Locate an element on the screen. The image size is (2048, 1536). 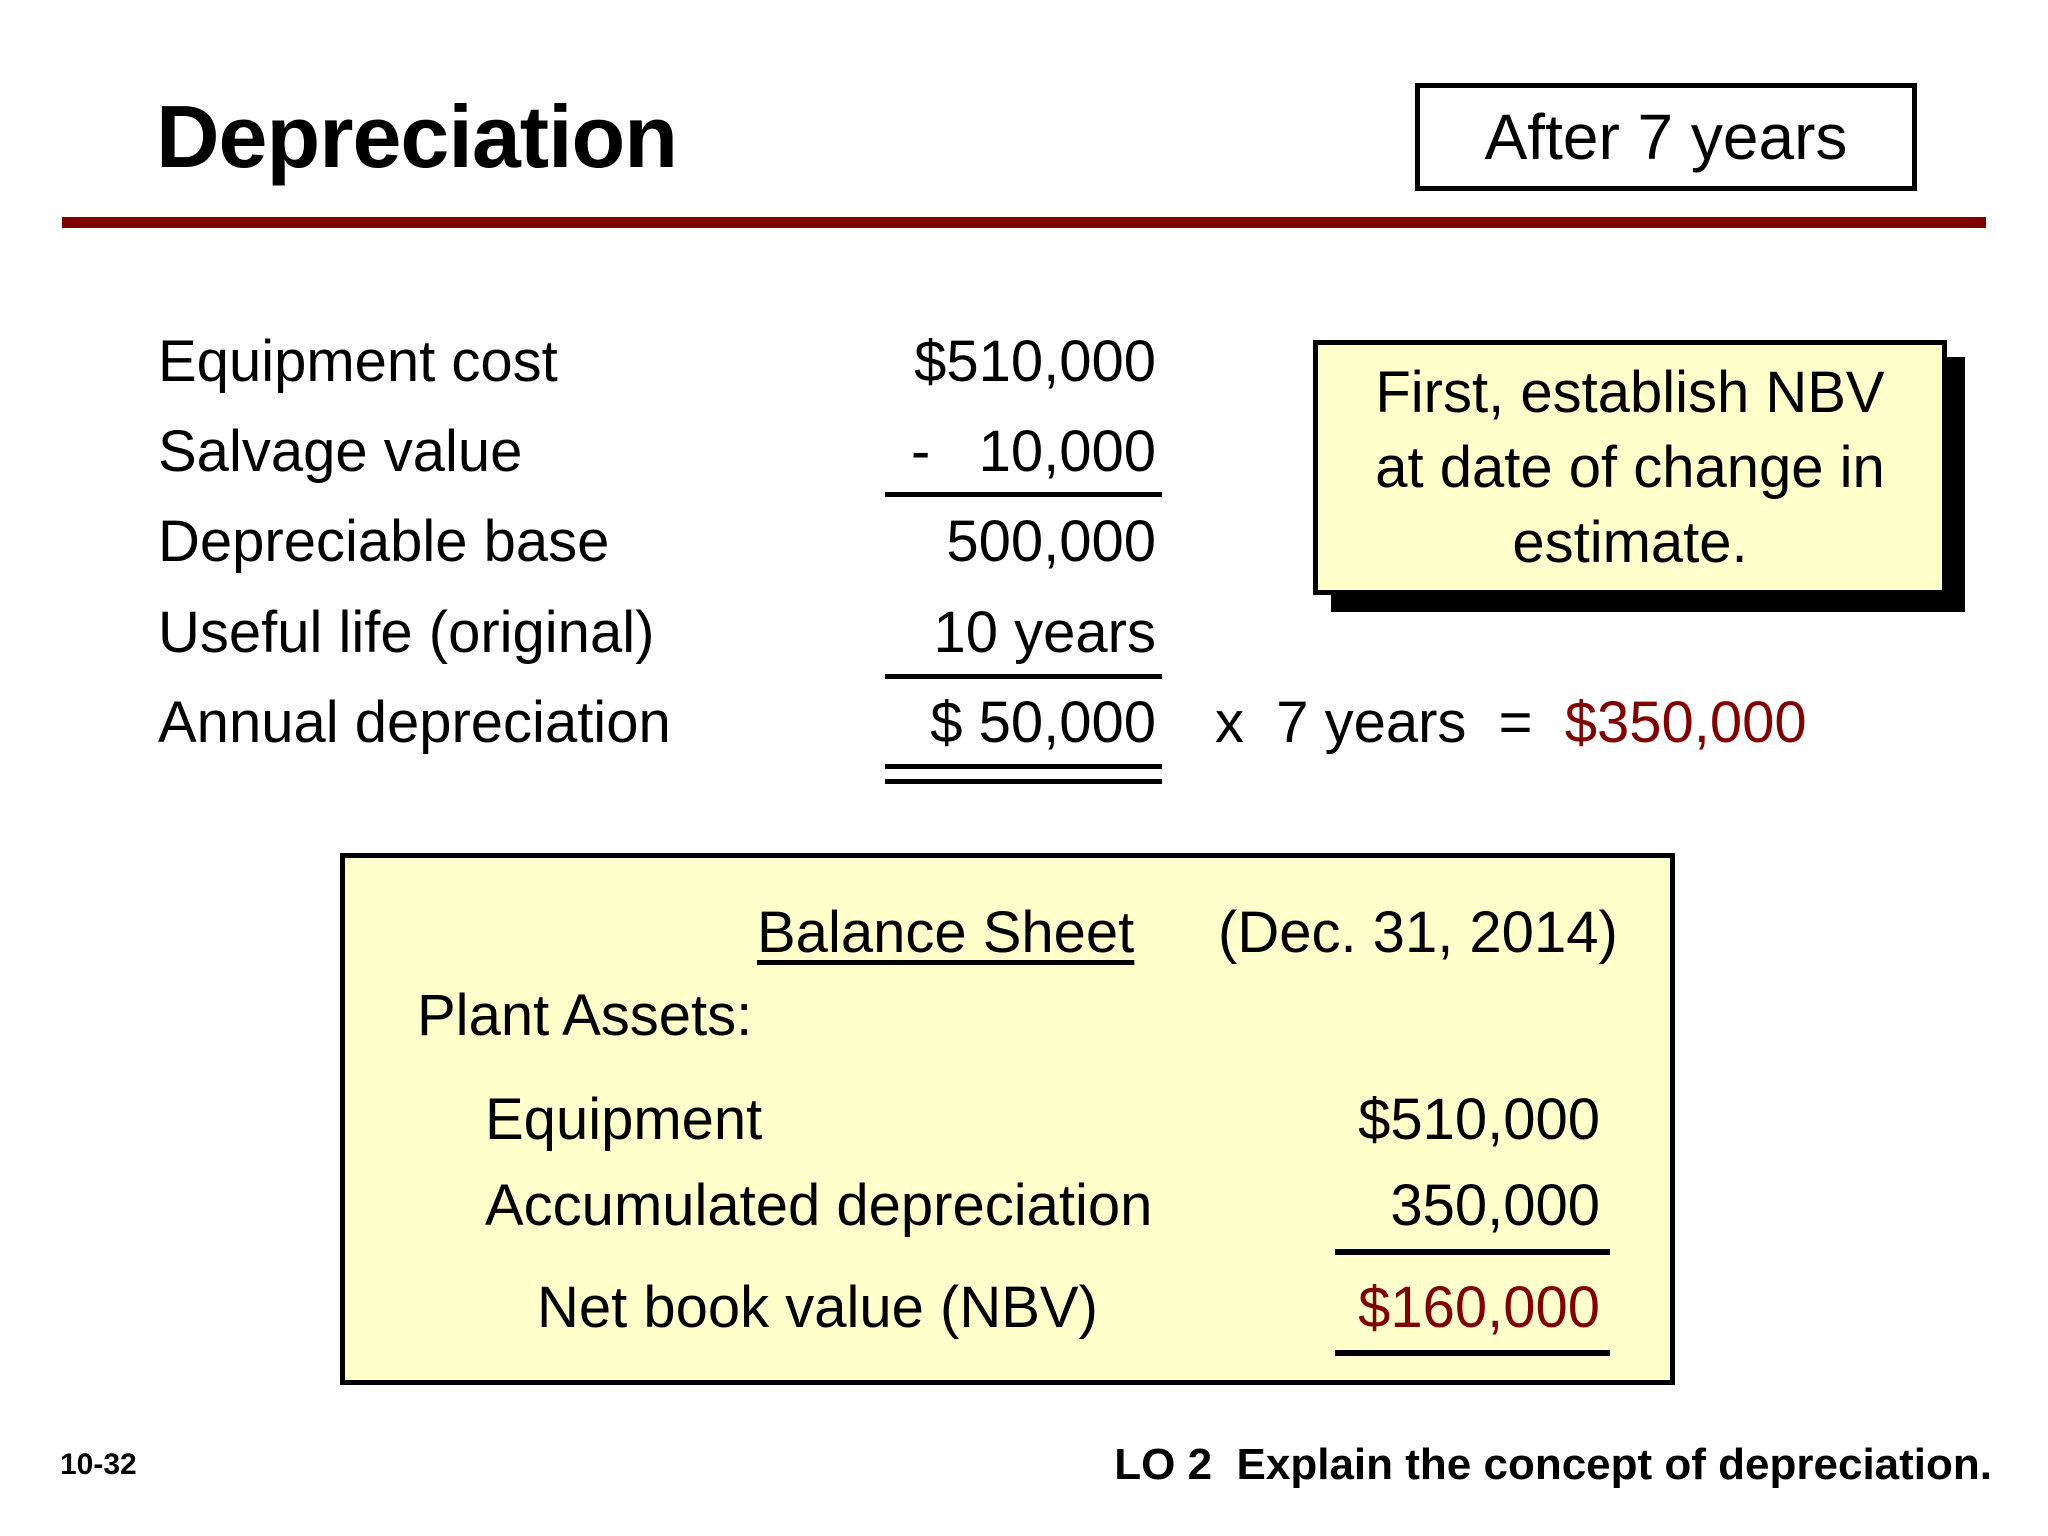
bs-row-label-equipment: Equipment is located at coordinates (624, 1119).